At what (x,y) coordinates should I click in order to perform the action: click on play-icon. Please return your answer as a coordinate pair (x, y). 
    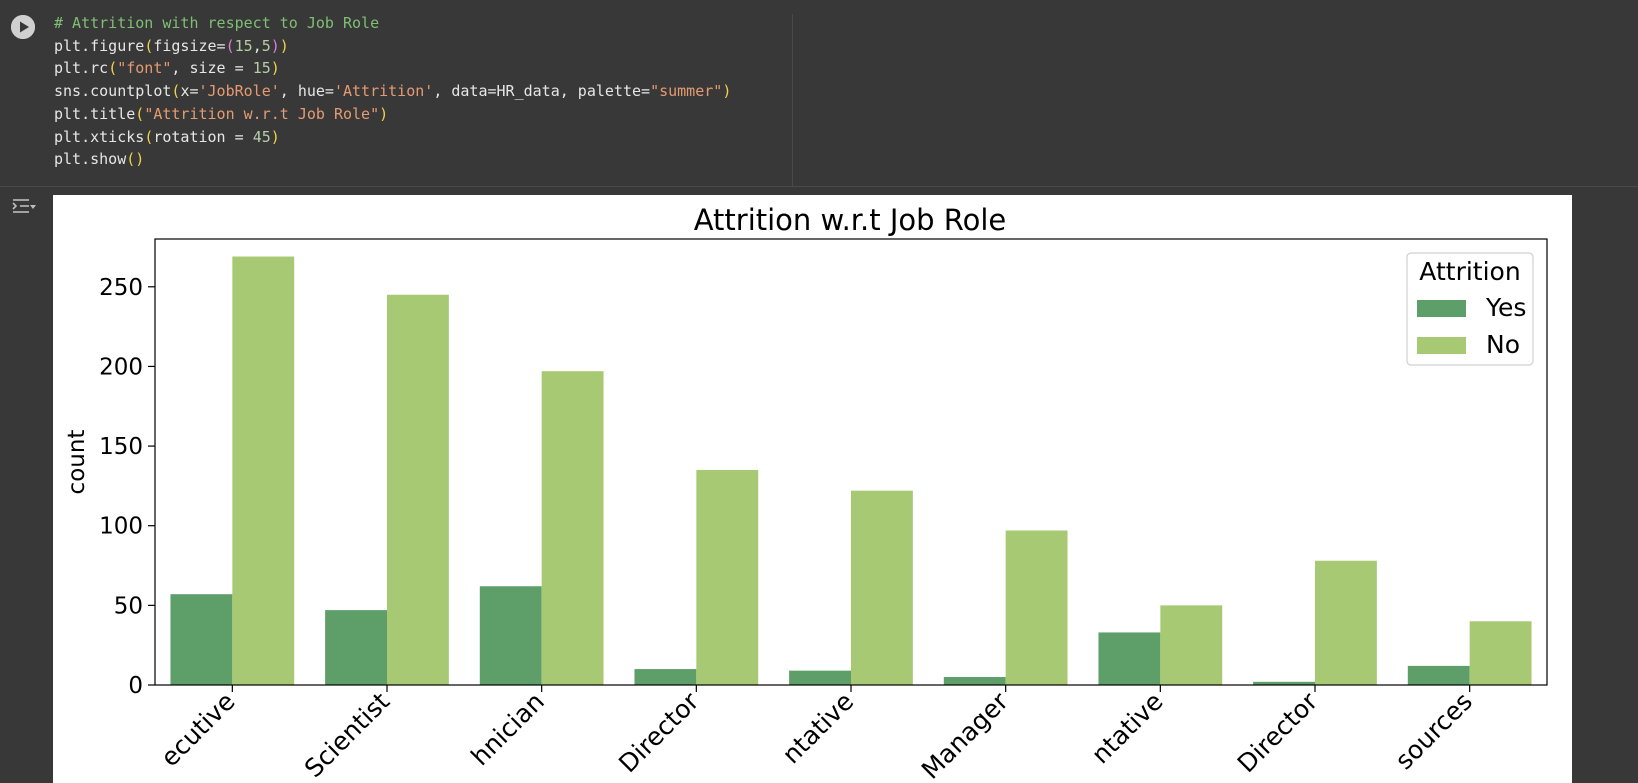
    Looking at the image, I should click on (23, 27).